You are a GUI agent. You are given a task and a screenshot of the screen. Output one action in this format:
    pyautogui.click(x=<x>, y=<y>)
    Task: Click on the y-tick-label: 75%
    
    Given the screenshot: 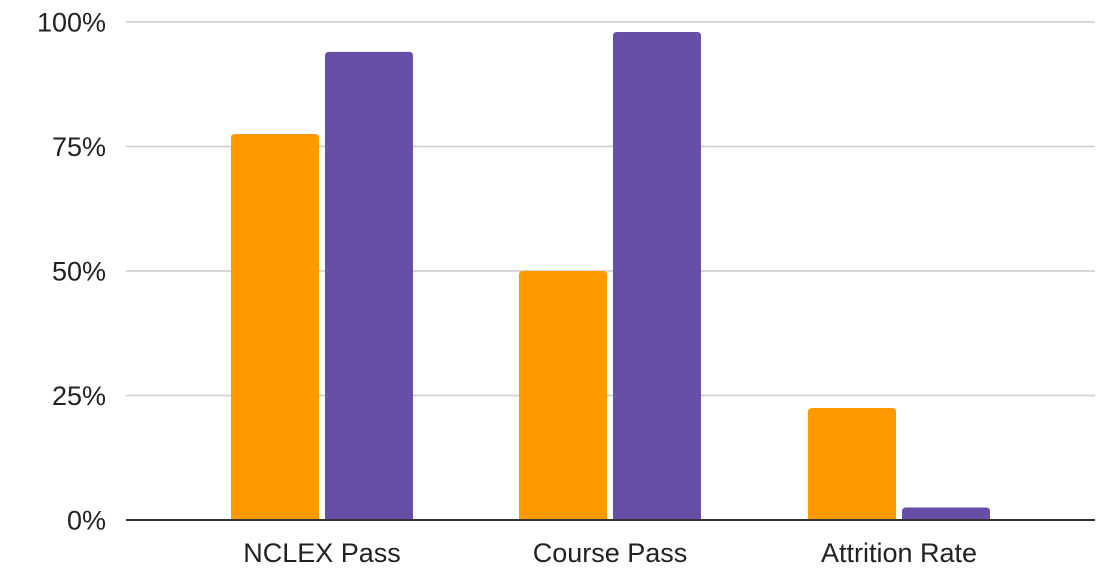 What is the action you would take?
    pyautogui.click(x=79, y=147)
    